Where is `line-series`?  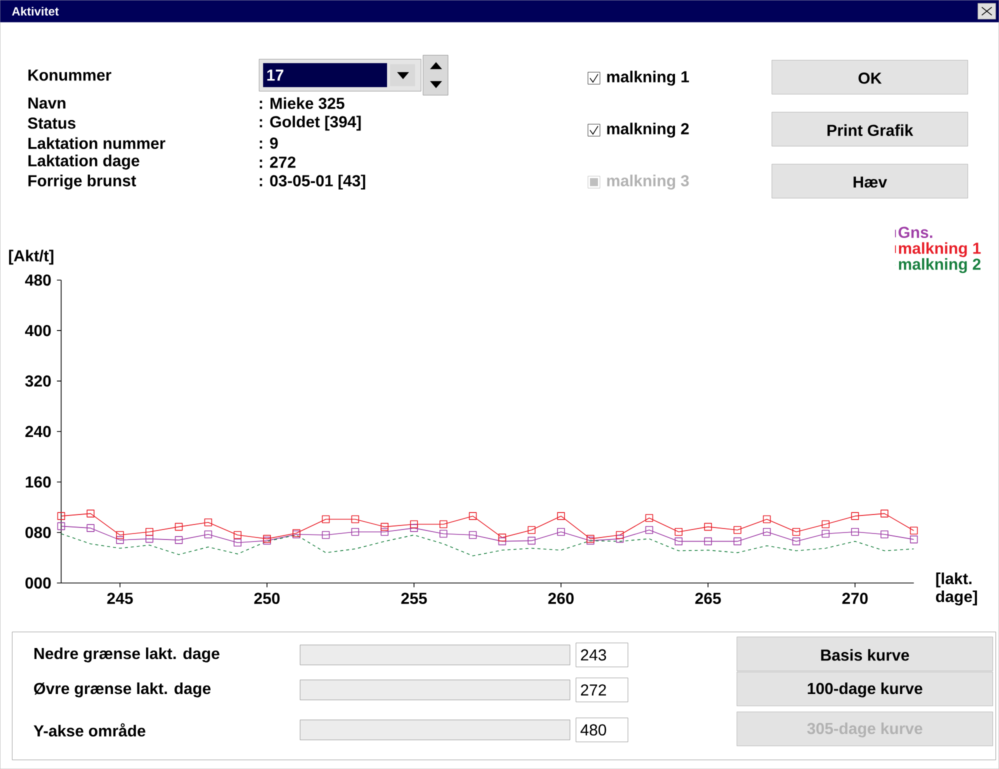 line-series is located at coordinates (487, 544).